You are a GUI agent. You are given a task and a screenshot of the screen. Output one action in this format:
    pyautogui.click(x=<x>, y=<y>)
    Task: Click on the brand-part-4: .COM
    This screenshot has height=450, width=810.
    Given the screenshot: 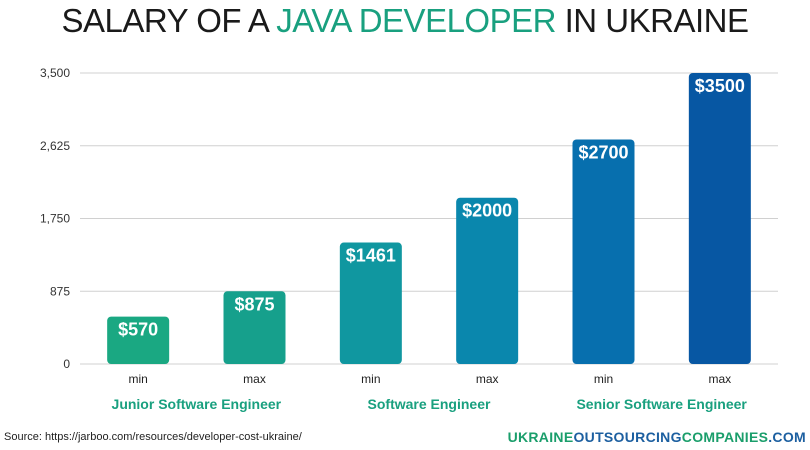 What is the action you would take?
    pyautogui.click(x=787, y=437)
    